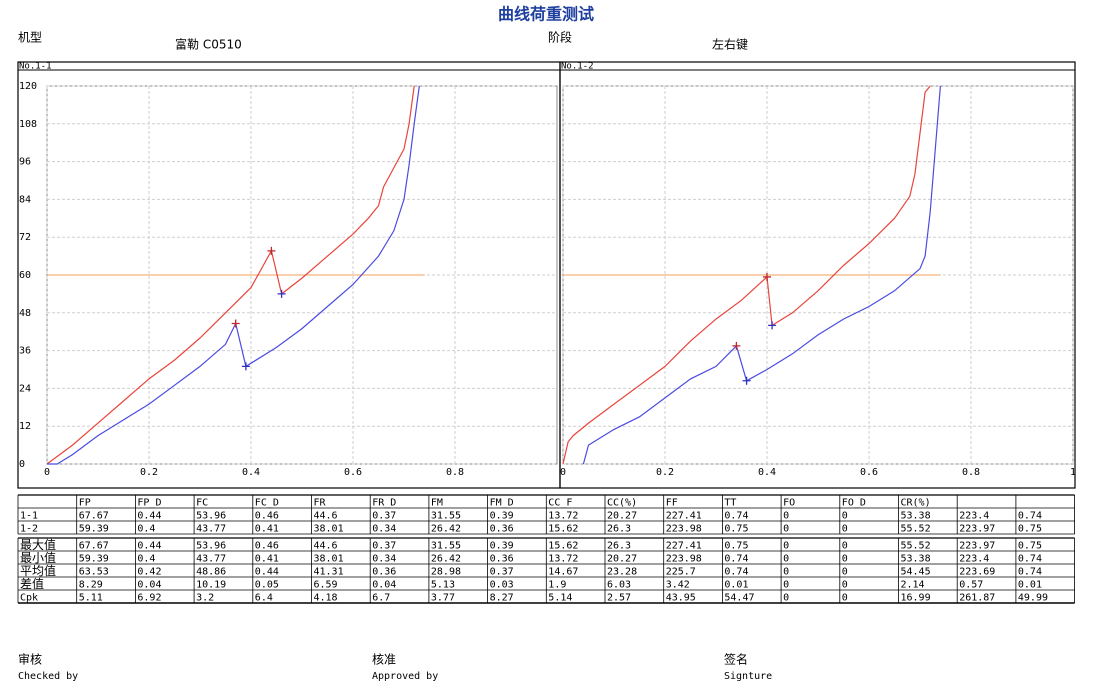 The height and width of the screenshot is (686, 1093). Describe the element at coordinates (971, 472) in the screenshot. I see `x-tick-label: 0.8` at that location.